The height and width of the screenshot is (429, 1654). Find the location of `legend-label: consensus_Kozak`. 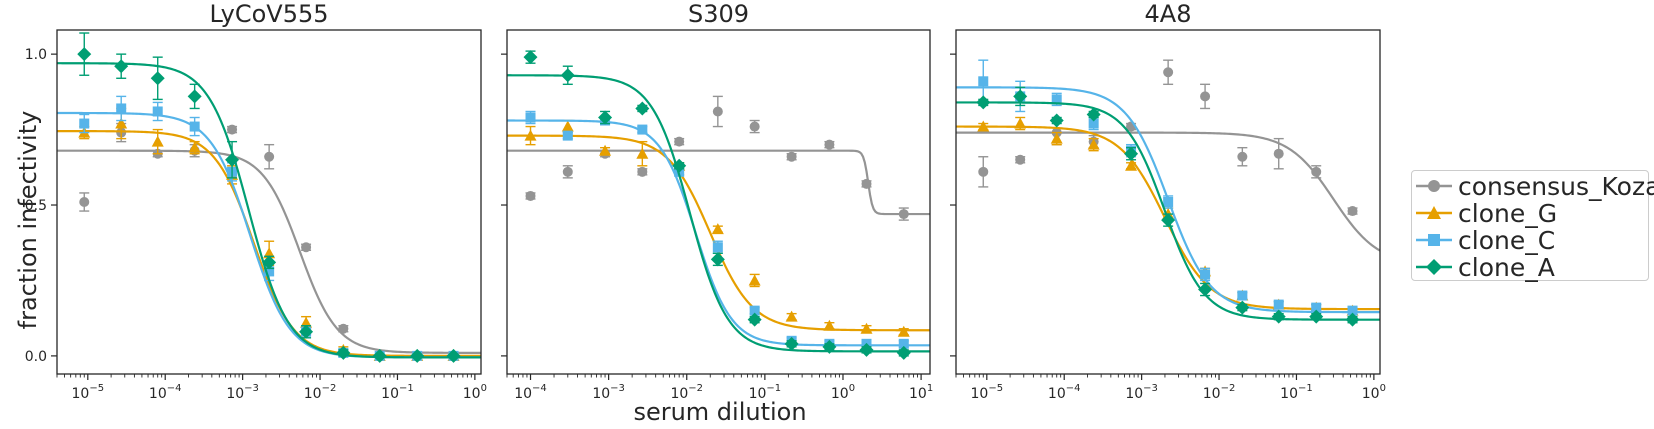

legend-label: consensus_Kozak is located at coordinates (1556, 186).